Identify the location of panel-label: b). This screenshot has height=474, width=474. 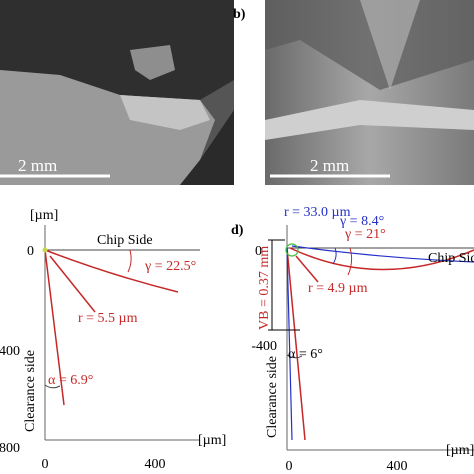
(239, 14).